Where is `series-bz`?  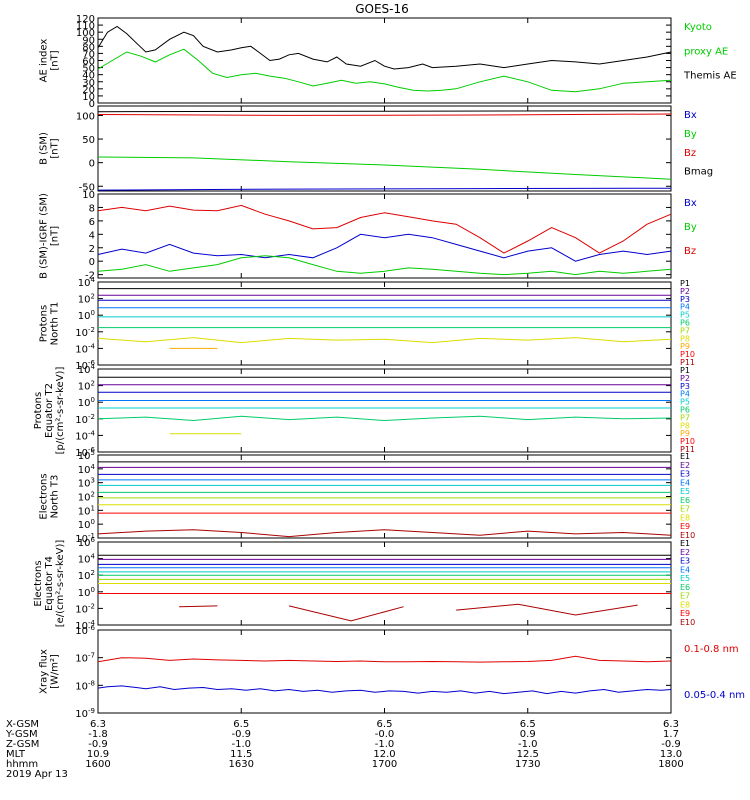
series-bz is located at coordinates (384, 114).